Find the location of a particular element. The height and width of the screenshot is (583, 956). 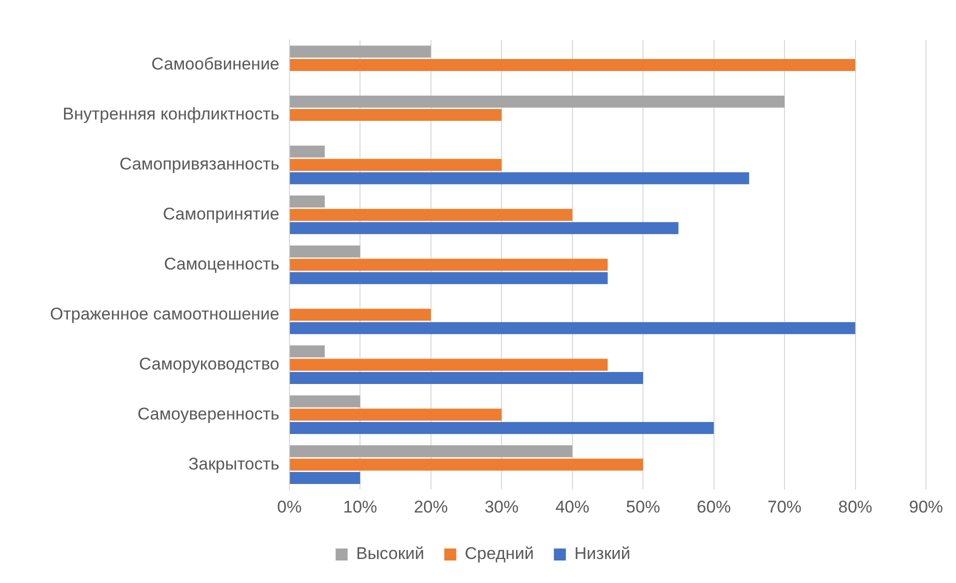

y-tick-label: Самоуверенность is located at coordinates (208, 414).